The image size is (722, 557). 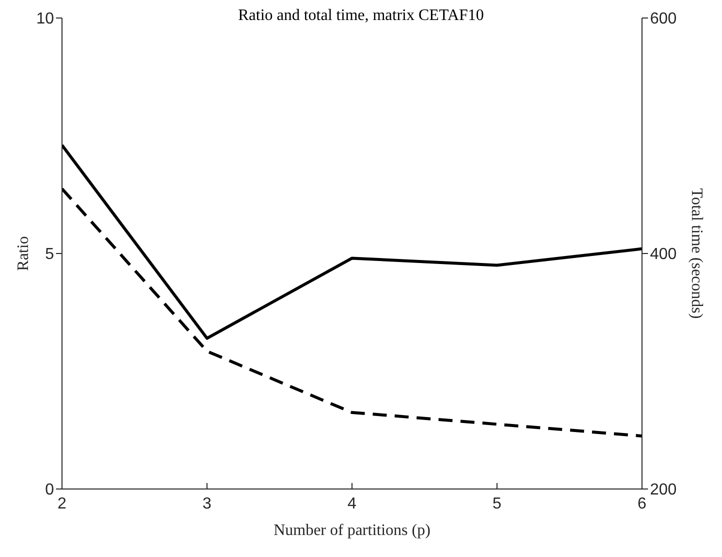 What do you see at coordinates (45, 19) in the screenshot?
I see `y-tick-label: 10` at bounding box center [45, 19].